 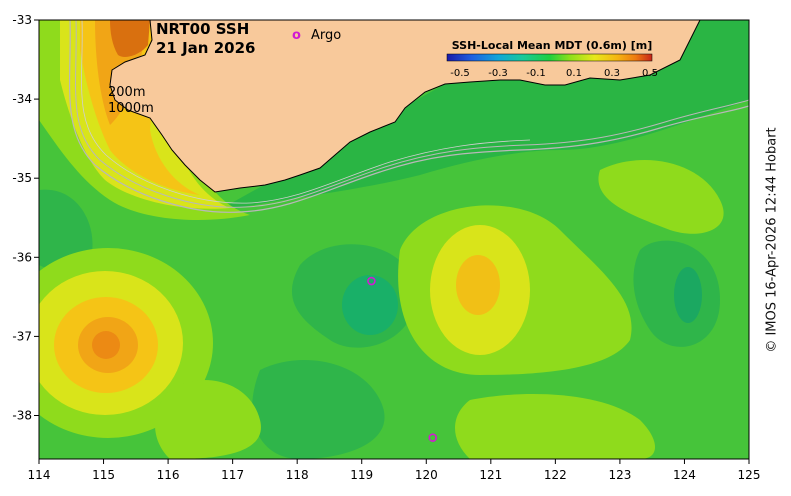 What do you see at coordinates (205, 48) in the screenshot?
I see `title-date: 21 Jan 2026` at bounding box center [205, 48].